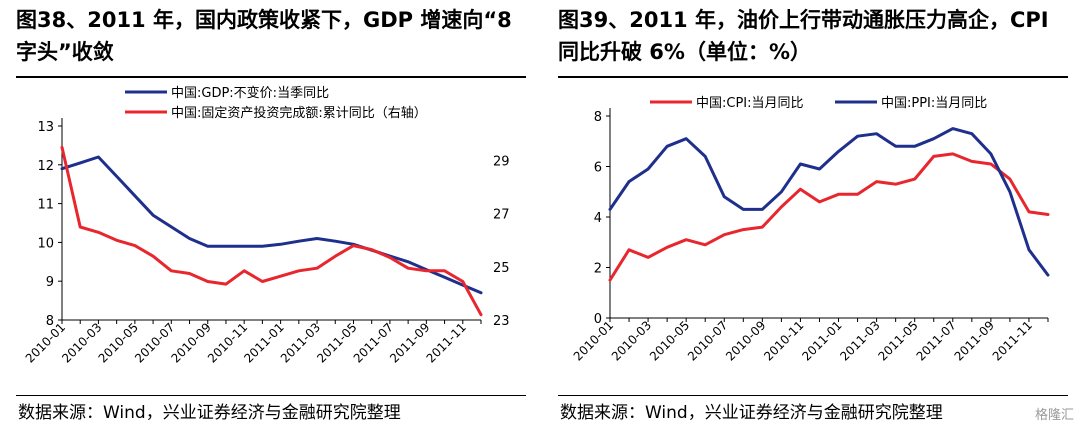 The width and height of the screenshot is (1080, 427). Describe the element at coordinates (813, 77) in the screenshot. I see `right-title-divider` at that location.